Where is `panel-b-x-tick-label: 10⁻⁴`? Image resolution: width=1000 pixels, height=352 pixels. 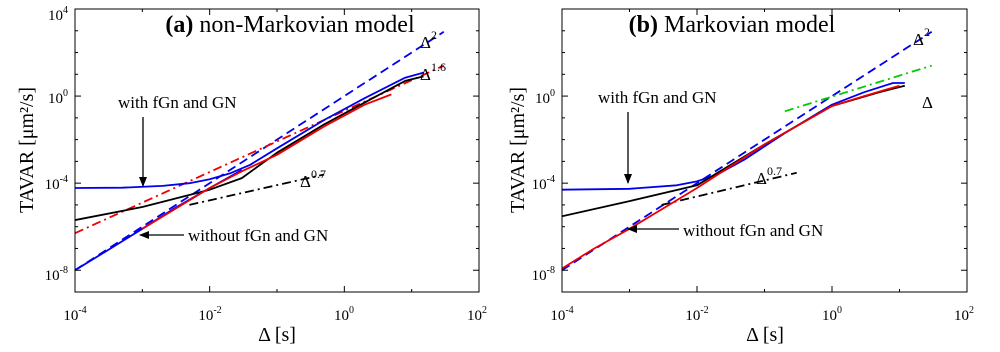
panel-b-x-tick-label: 10⁻⁴ is located at coordinates (561, 314).